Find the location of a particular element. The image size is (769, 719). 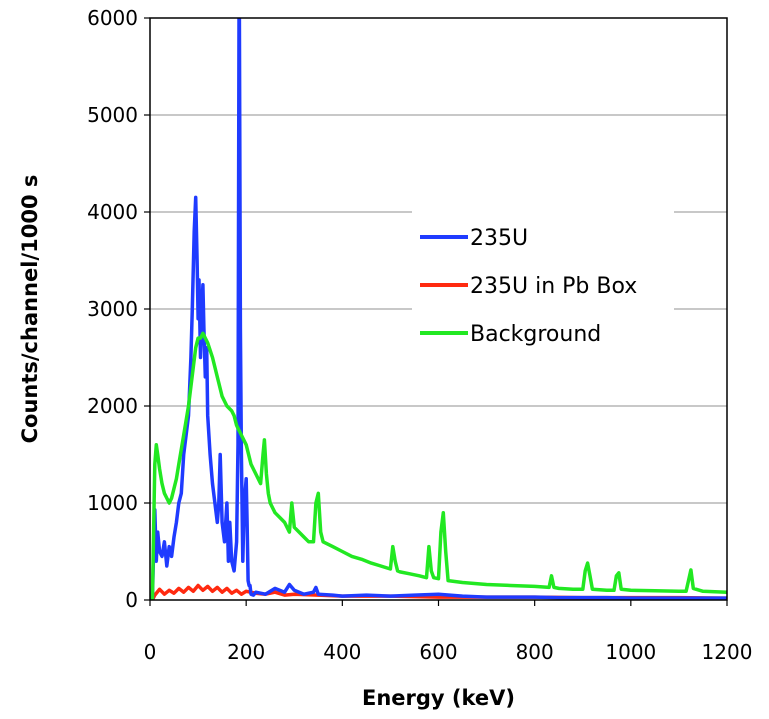

y-tick-label: 5000 is located at coordinates (112, 115).